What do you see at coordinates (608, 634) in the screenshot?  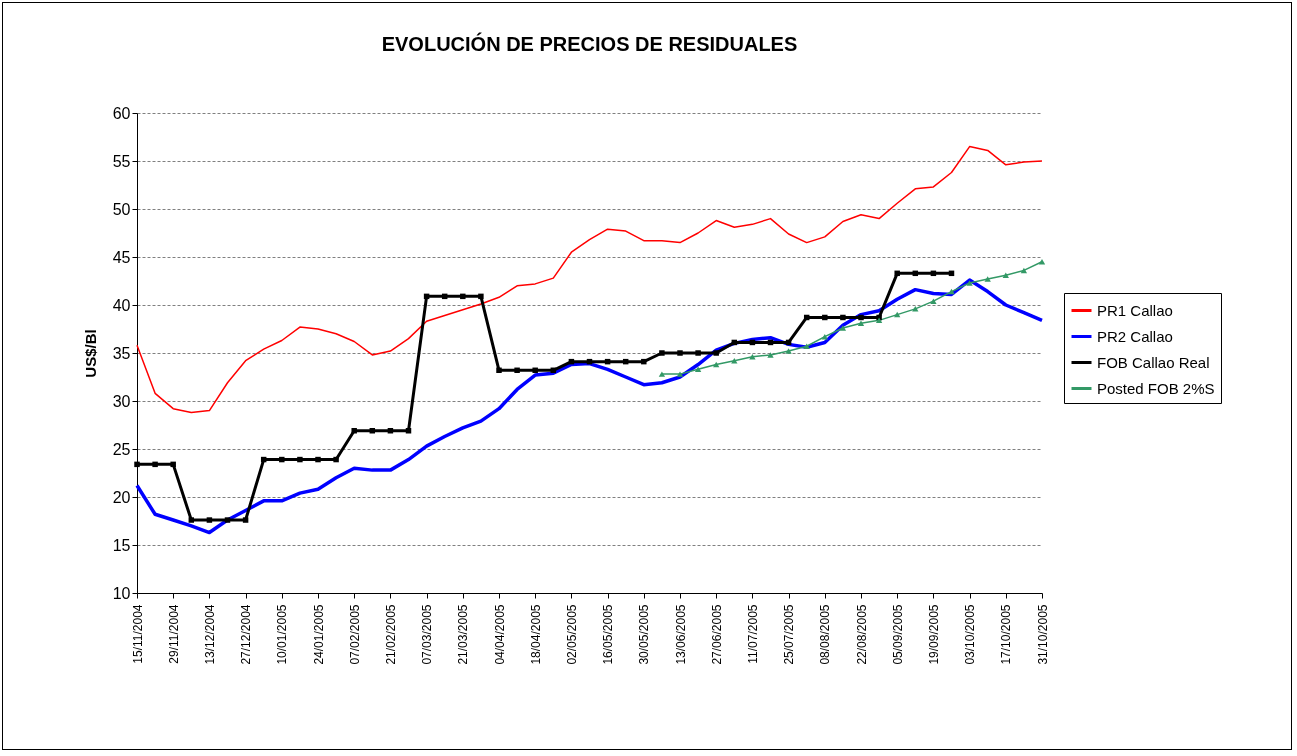 I see `x-tick-label: 16/05/2005` at bounding box center [608, 634].